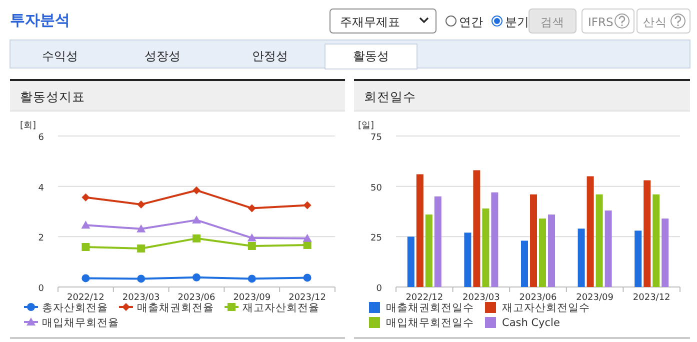 The image size is (697, 342). Describe the element at coordinates (390, 96) in the screenshot. I see `chart-title: 회전일수` at that location.